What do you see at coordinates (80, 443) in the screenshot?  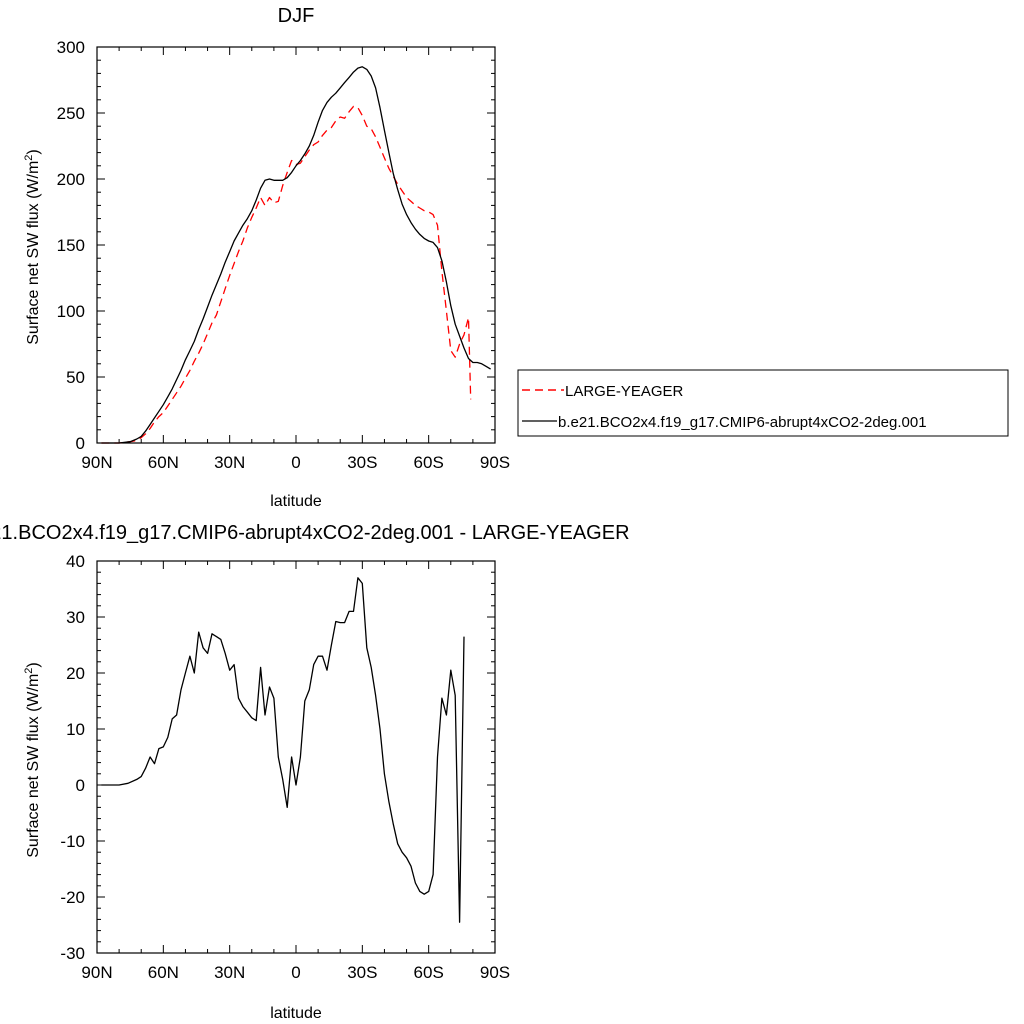 I see `top-ytick-label: 0` at bounding box center [80, 443].